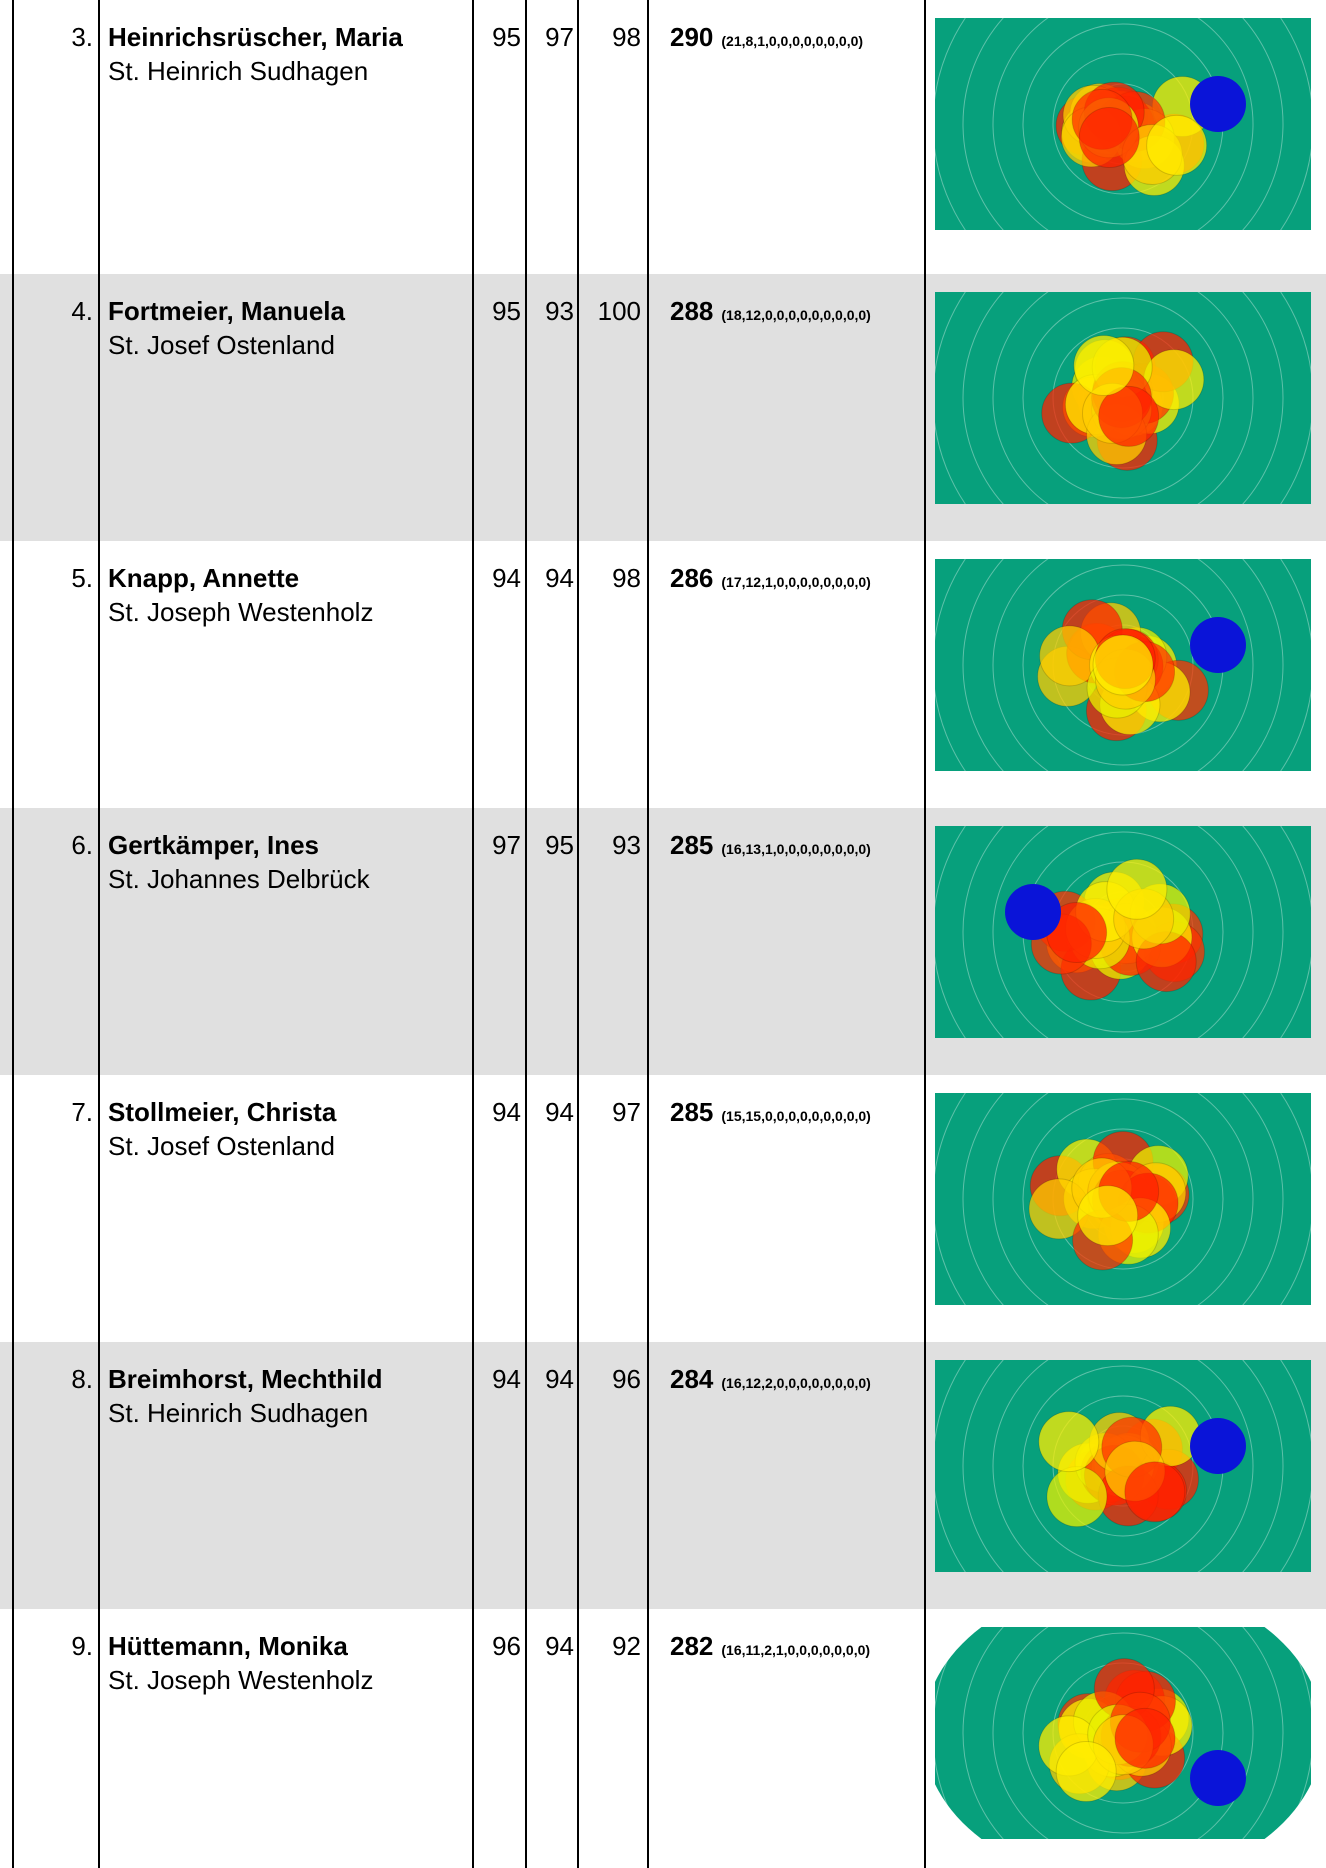 This screenshot has height=1868, width=1326. Describe the element at coordinates (82, 37) in the screenshot. I see `rank: 3.` at that location.